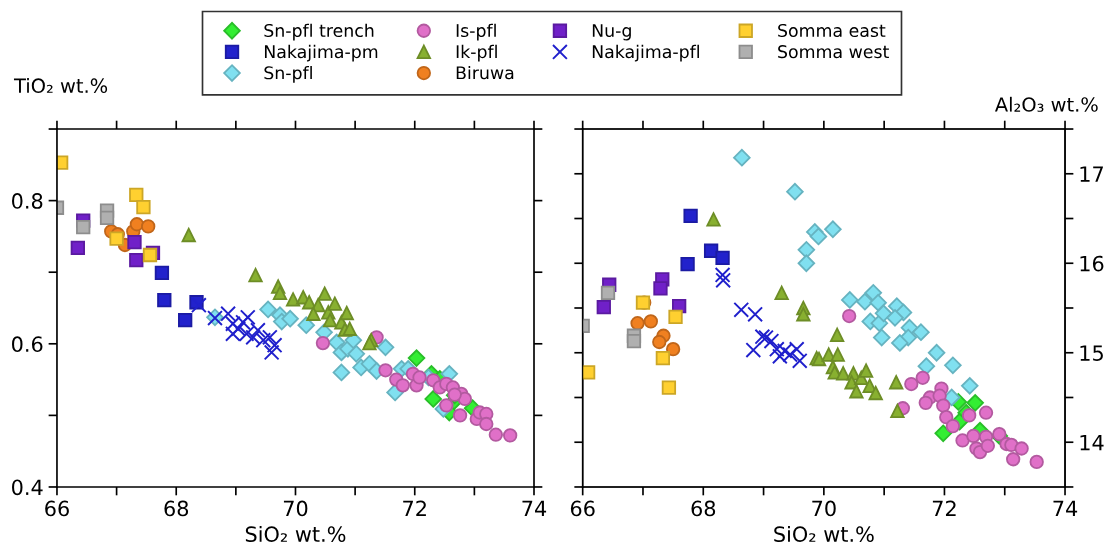 The height and width of the screenshot is (560, 1104). What do you see at coordinates (319, 32) in the screenshot?
I see `legend-label: Sn-pfl trench` at bounding box center [319, 32].